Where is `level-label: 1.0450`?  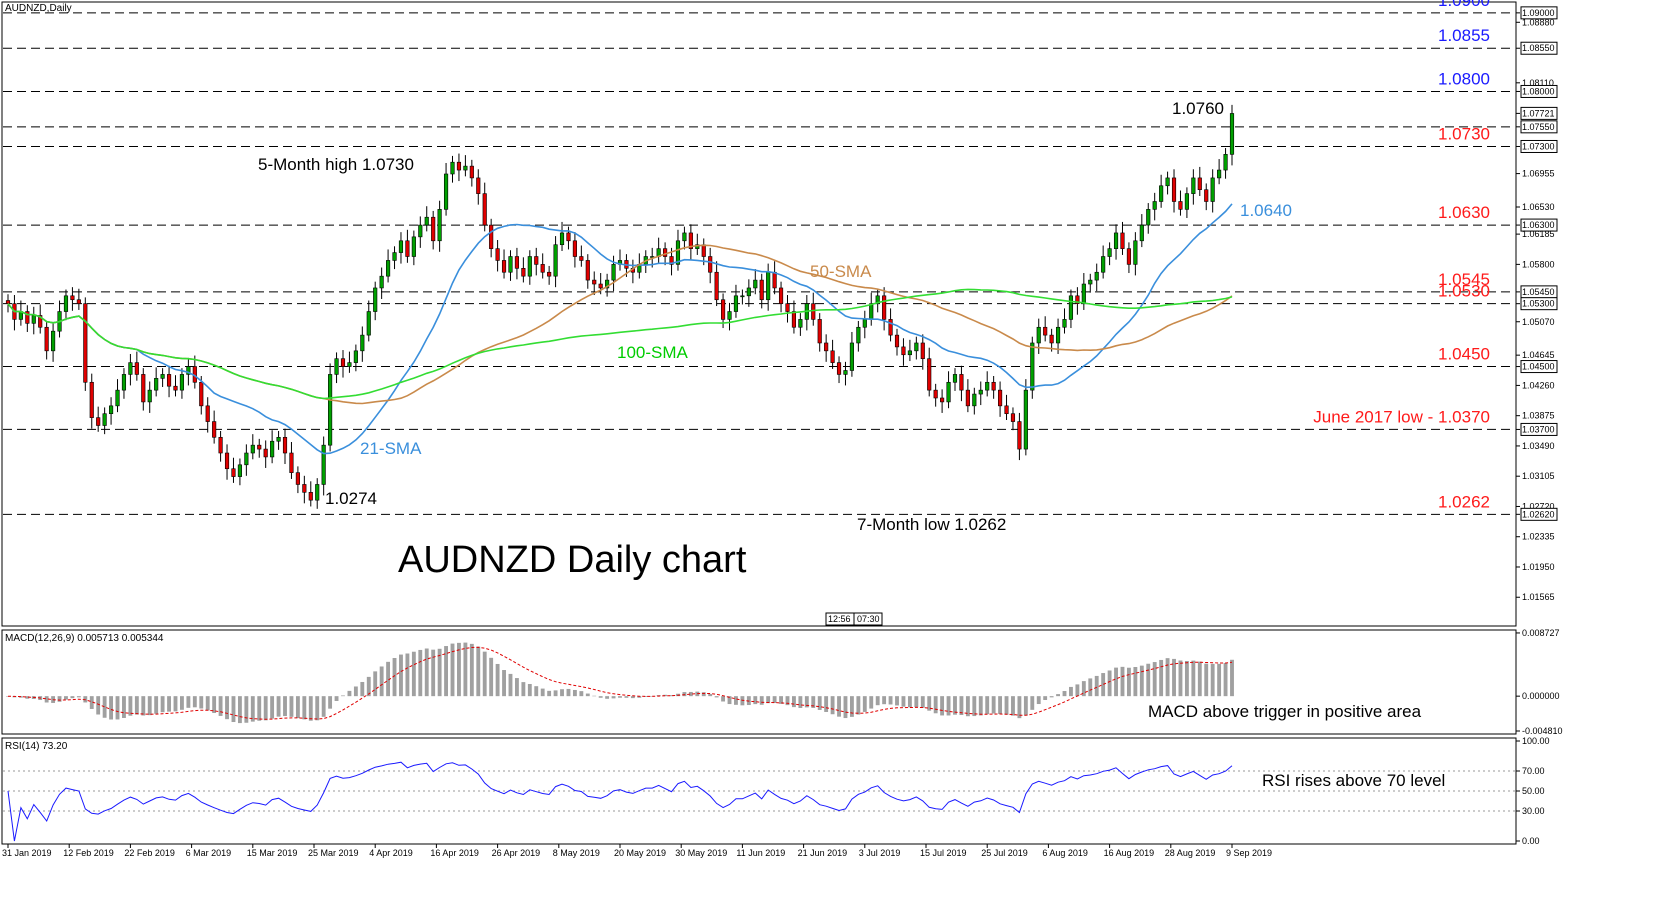
level-label: 1.0450 is located at coordinates (1464, 354).